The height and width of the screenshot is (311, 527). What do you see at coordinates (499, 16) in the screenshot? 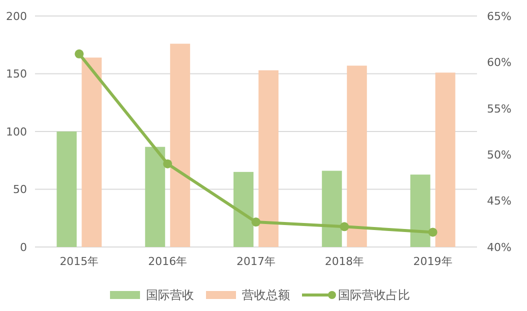
I see `y2-tick-label: 65%` at bounding box center [499, 16].